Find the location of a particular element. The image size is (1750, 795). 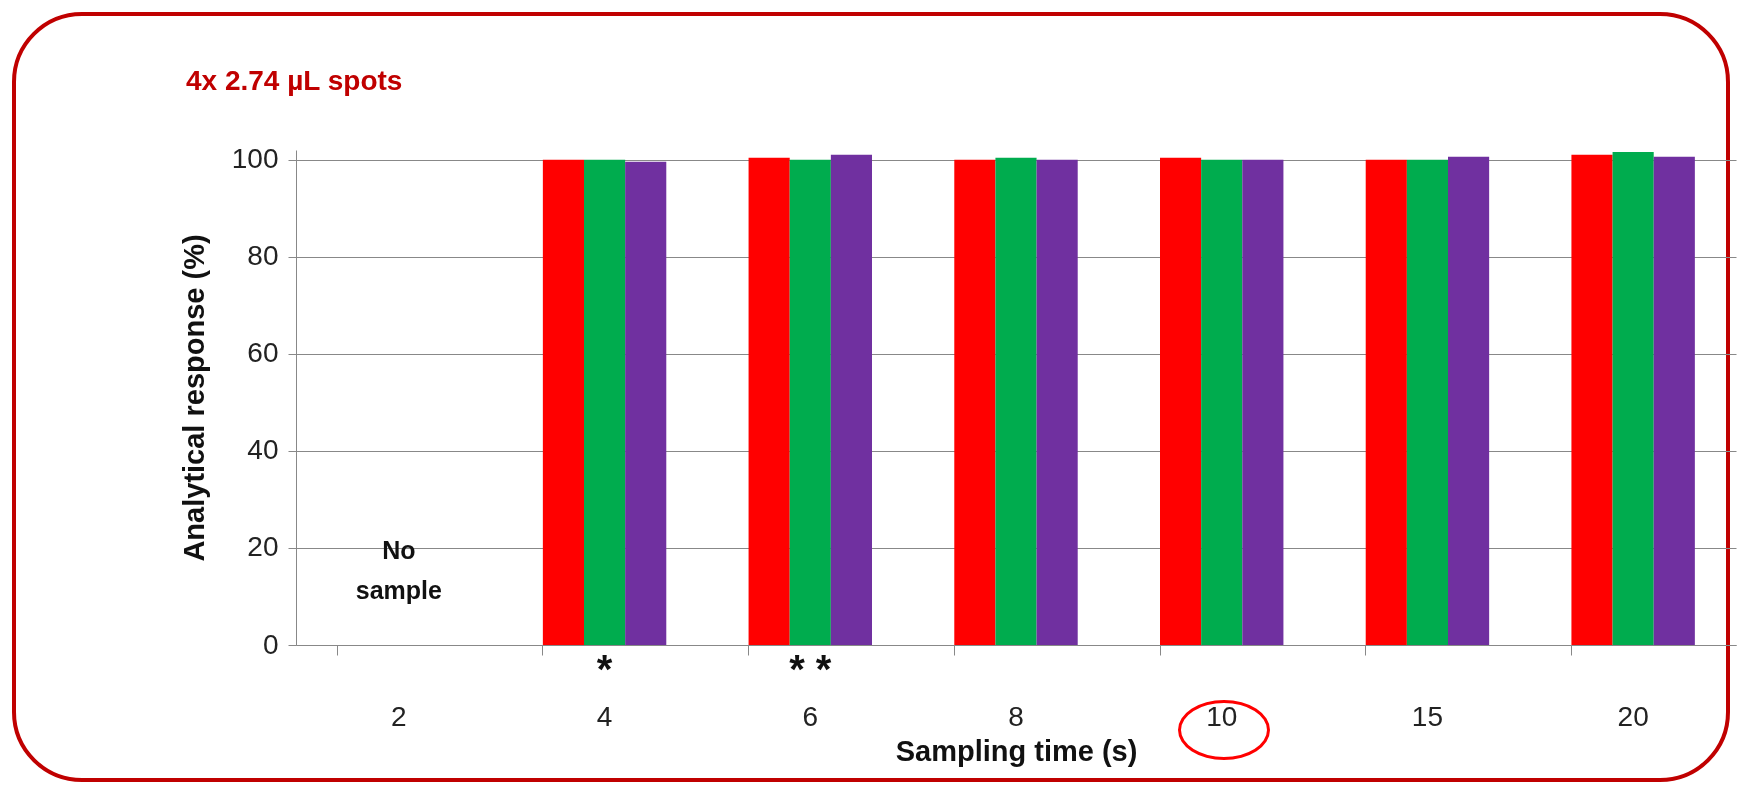

x-tick-label: 4 is located at coordinates (604, 716).